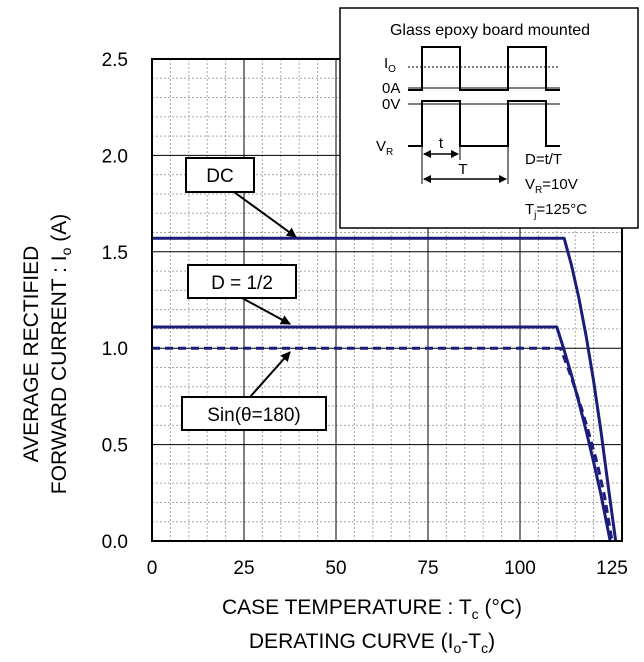  Describe the element at coordinates (115, 542) in the screenshot. I see `y-tick-label: 0.0` at that location.